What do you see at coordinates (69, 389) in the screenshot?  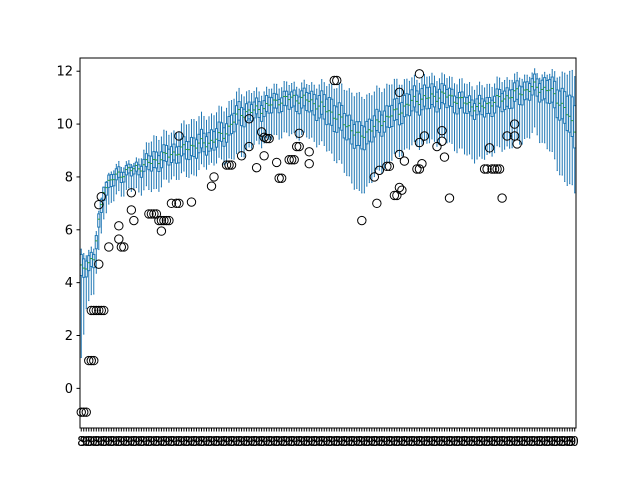 I see `y-tick-label: 0` at bounding box center [69, 389].